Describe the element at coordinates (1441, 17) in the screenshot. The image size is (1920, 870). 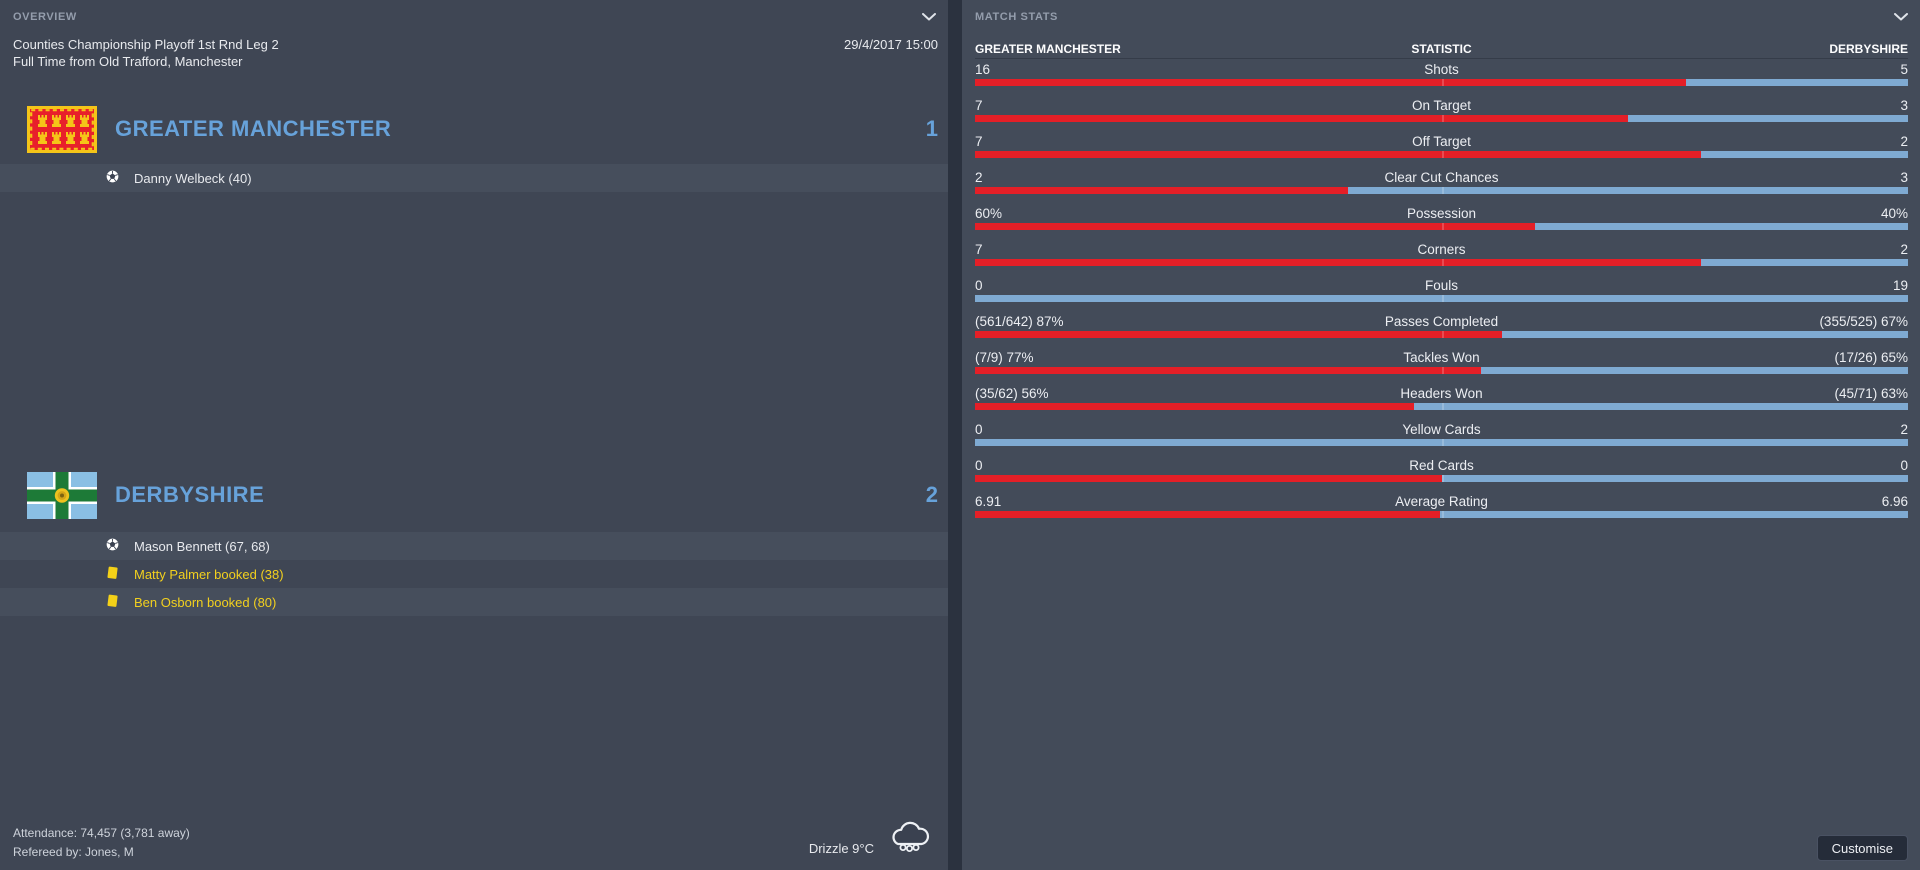
I see `match-stats-section-head: MATCH STATS` at that location.